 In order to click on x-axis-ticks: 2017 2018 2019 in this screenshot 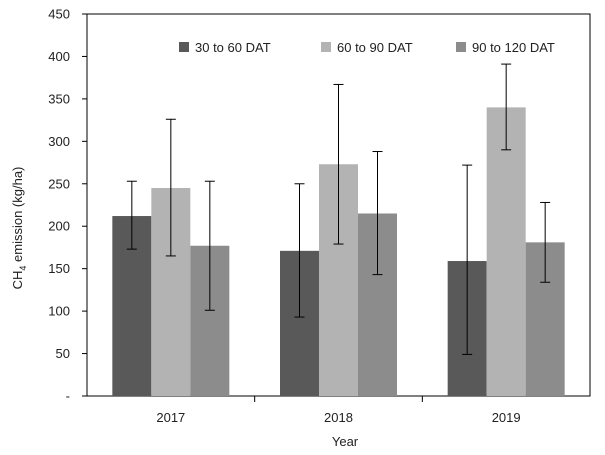, I will do `click(338, 410)`.